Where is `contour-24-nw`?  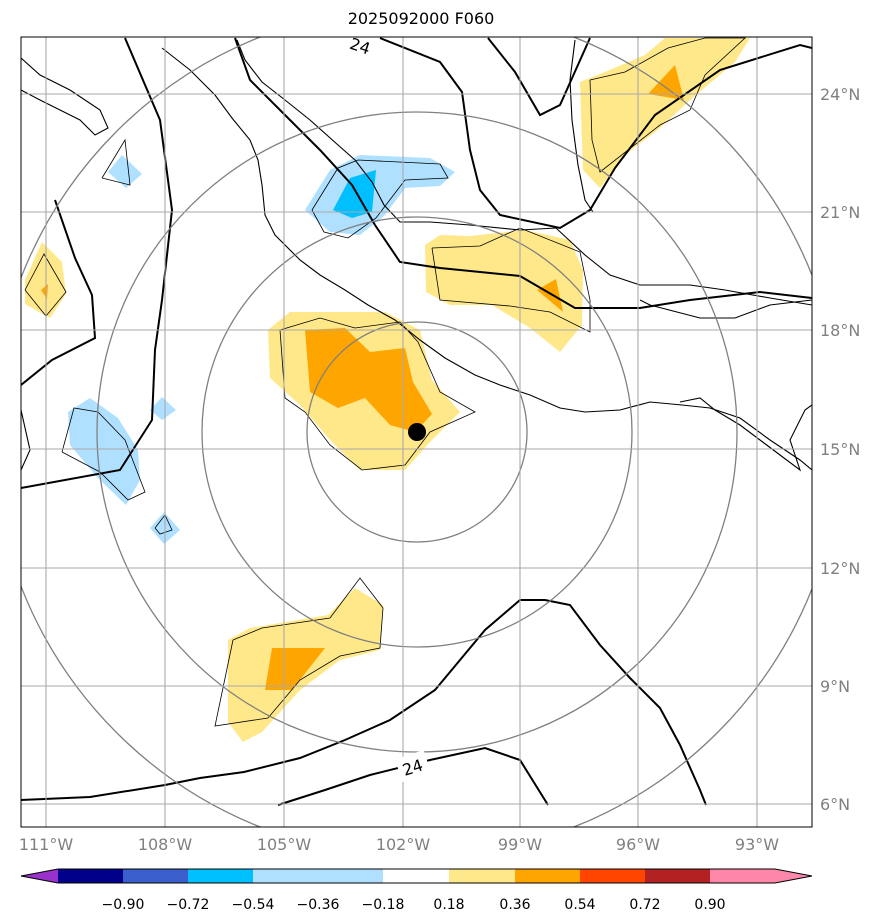 contour-24-nw is located at coordinates (59, 292).